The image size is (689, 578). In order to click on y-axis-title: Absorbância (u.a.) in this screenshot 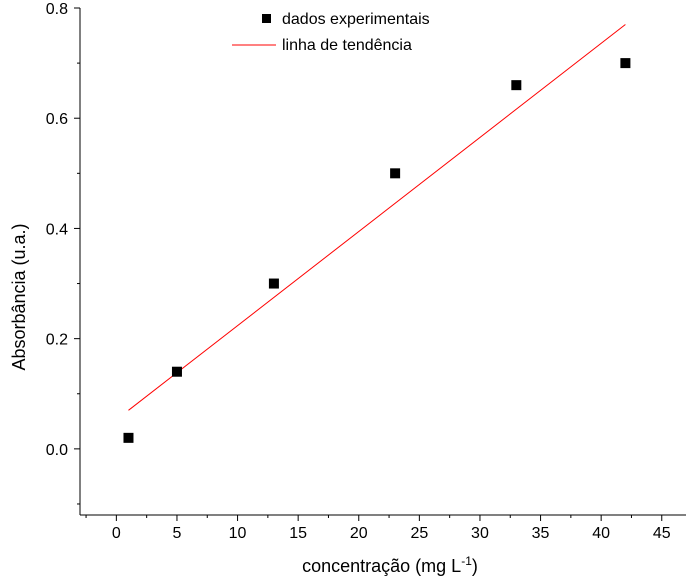, I will do `click(19, 296)`.